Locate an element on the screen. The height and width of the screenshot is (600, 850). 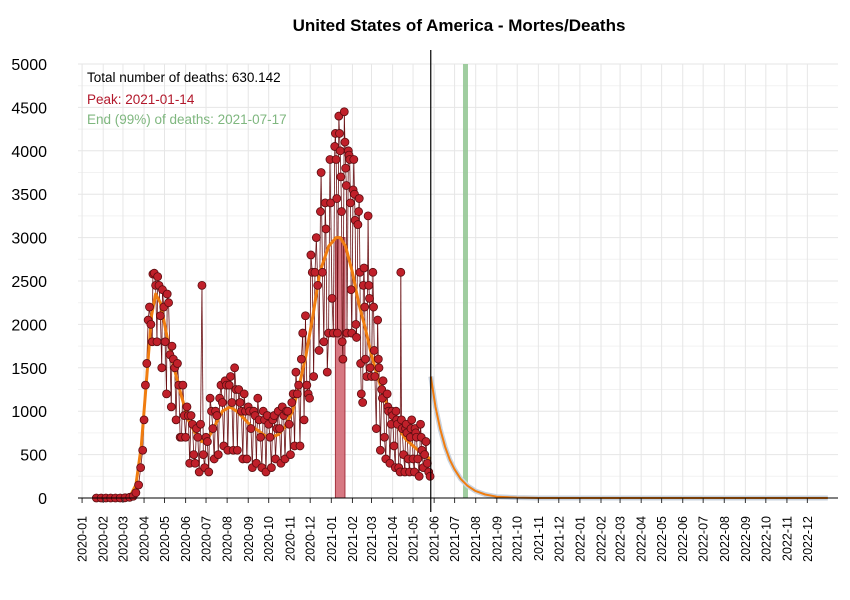
x-tick-label: 2022-04 is located at coordinates (642, 539).